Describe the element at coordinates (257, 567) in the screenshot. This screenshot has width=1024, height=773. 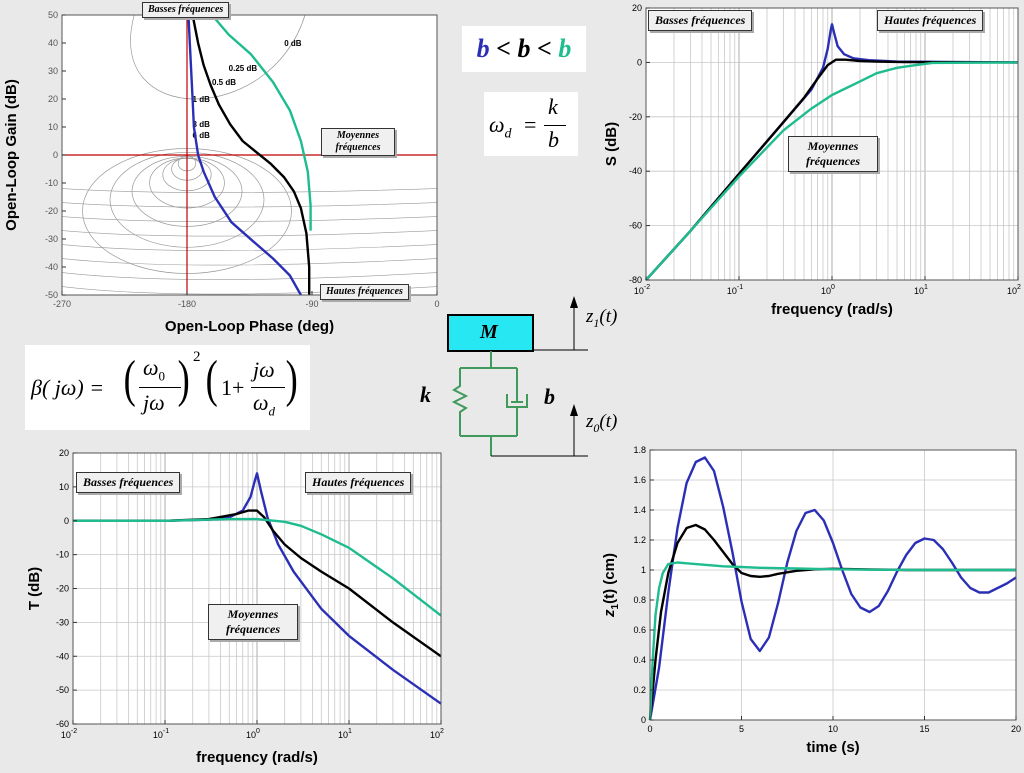
I see `svg-comp-series-high_b` at that location.